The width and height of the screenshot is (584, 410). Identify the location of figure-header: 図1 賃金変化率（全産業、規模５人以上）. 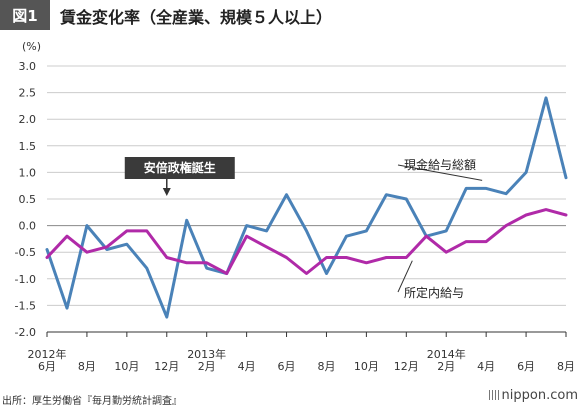
(292, 15).